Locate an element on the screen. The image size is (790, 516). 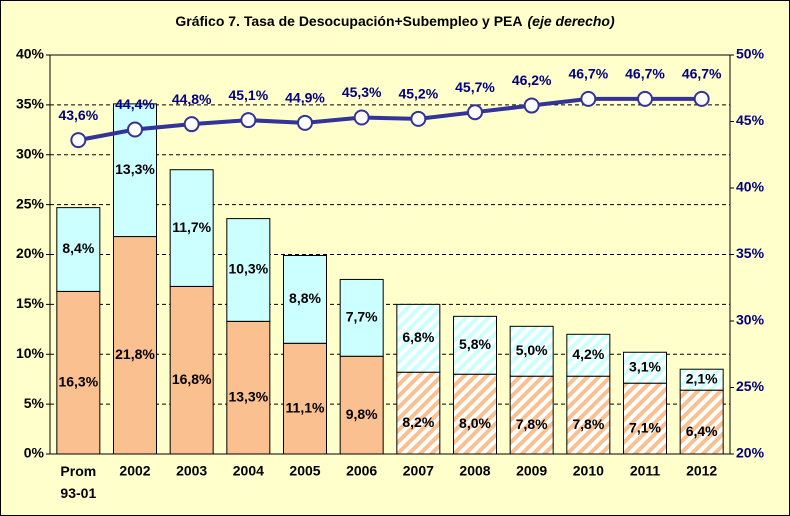
x-tick-label: 2012 is located at coordinates (701, 471).